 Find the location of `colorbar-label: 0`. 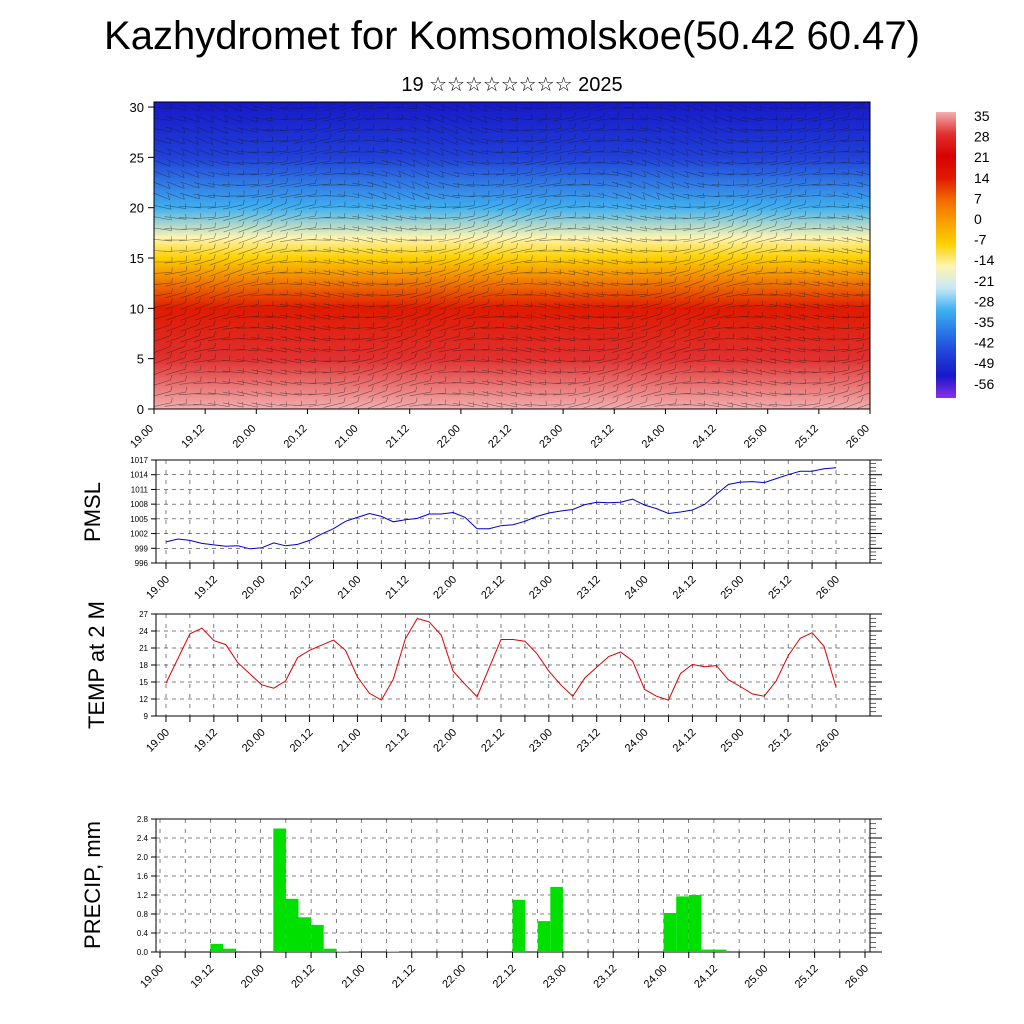

colorbar-label: 0 is located at coordinates (978, 219).